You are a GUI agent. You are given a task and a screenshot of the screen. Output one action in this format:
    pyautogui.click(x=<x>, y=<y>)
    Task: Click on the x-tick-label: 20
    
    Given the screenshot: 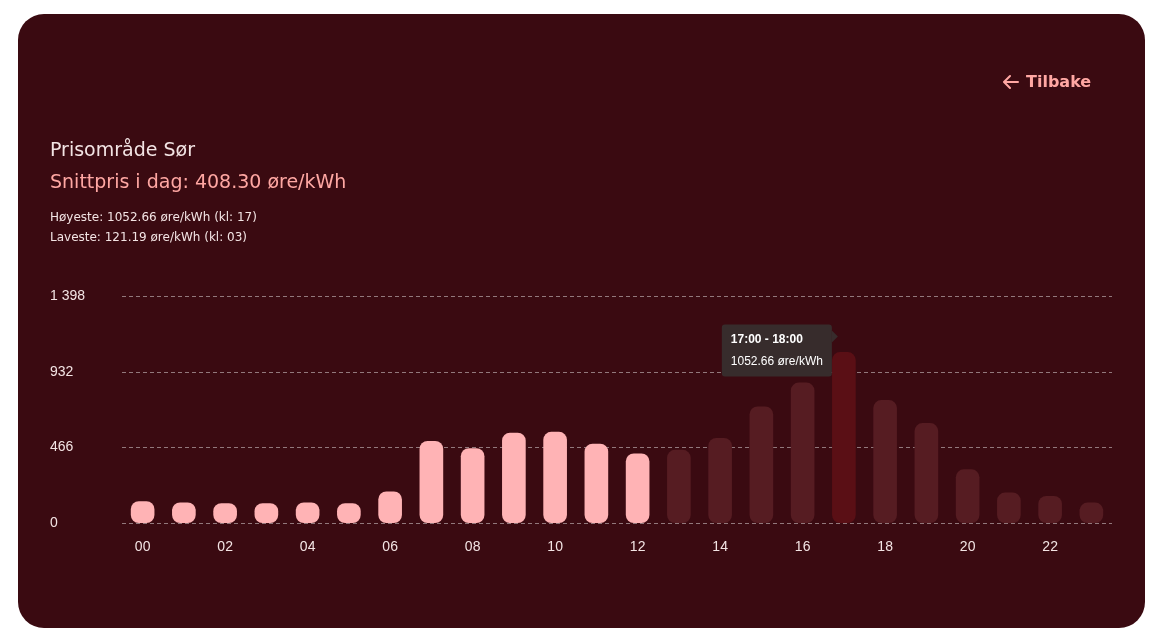 What is the action you would take?
    pyautogui.click(x=967, y=546)
    